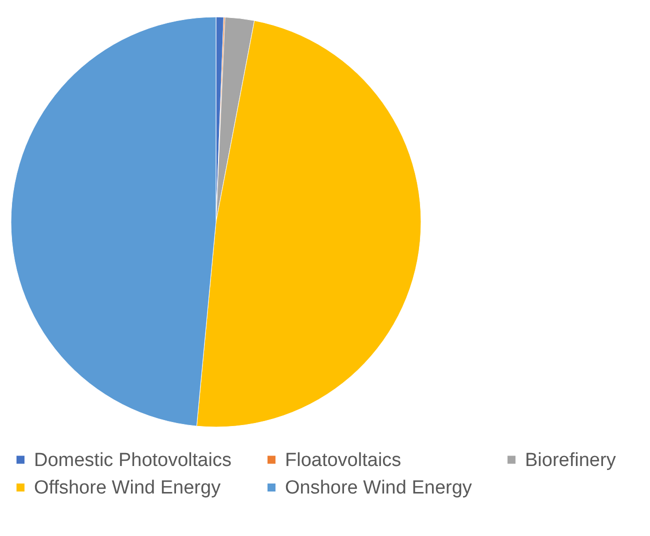 The width and height of the screenshot is (650, 536). Describe the element at coordinates (343, 460) in the screenshot. I see `legend-label: Floatovoltaics` at that location.